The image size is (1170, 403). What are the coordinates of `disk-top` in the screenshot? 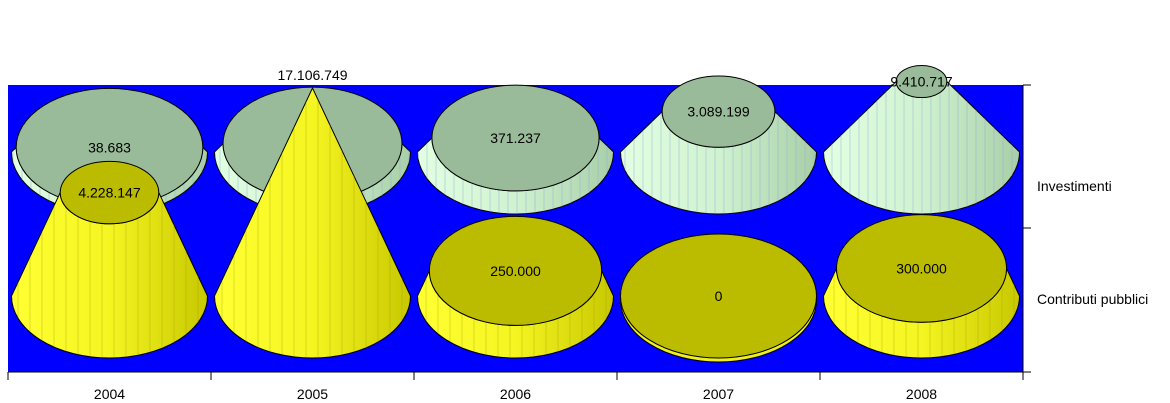 It's located at (718, 296).